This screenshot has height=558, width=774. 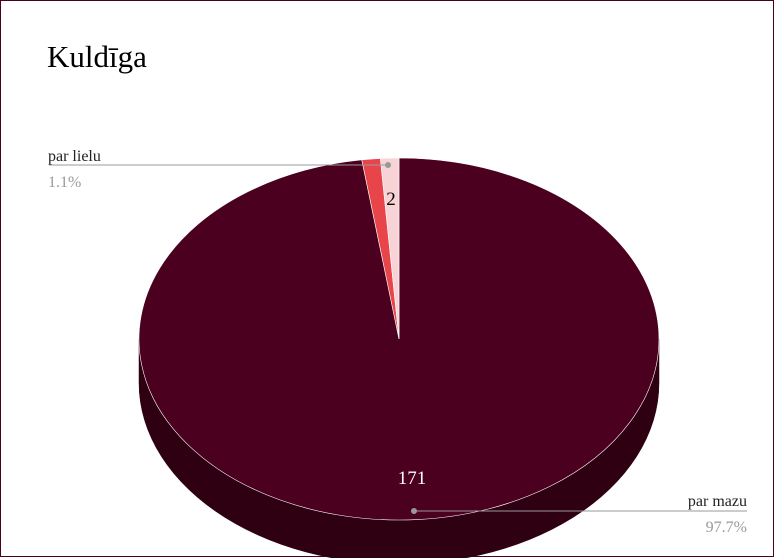 I want to click on slice-name-par-lielu: par lielu, so click(x=74, y=156).